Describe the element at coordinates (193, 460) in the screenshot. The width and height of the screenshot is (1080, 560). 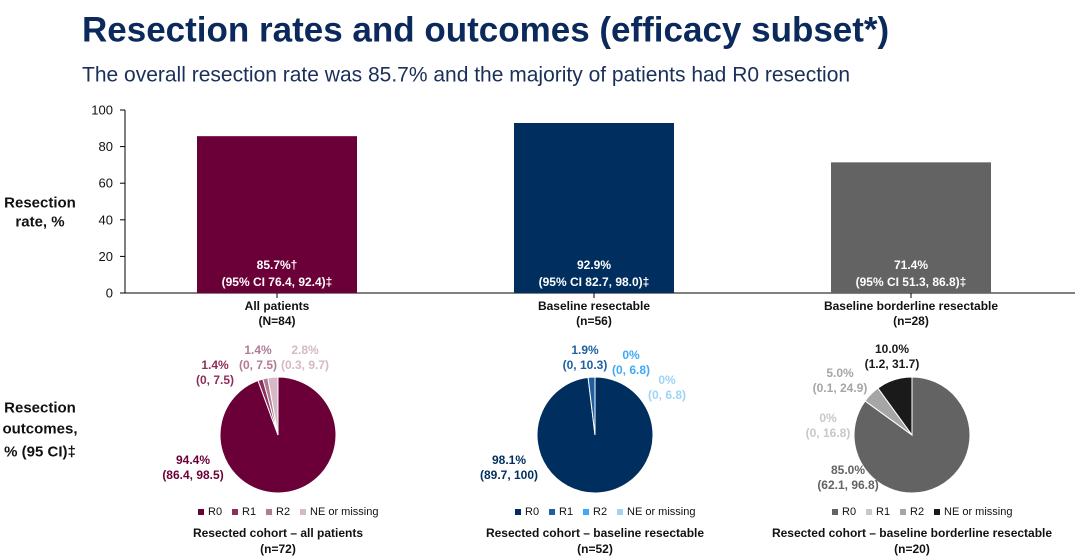
I see `pie-value-label: 94.4%` at that location.